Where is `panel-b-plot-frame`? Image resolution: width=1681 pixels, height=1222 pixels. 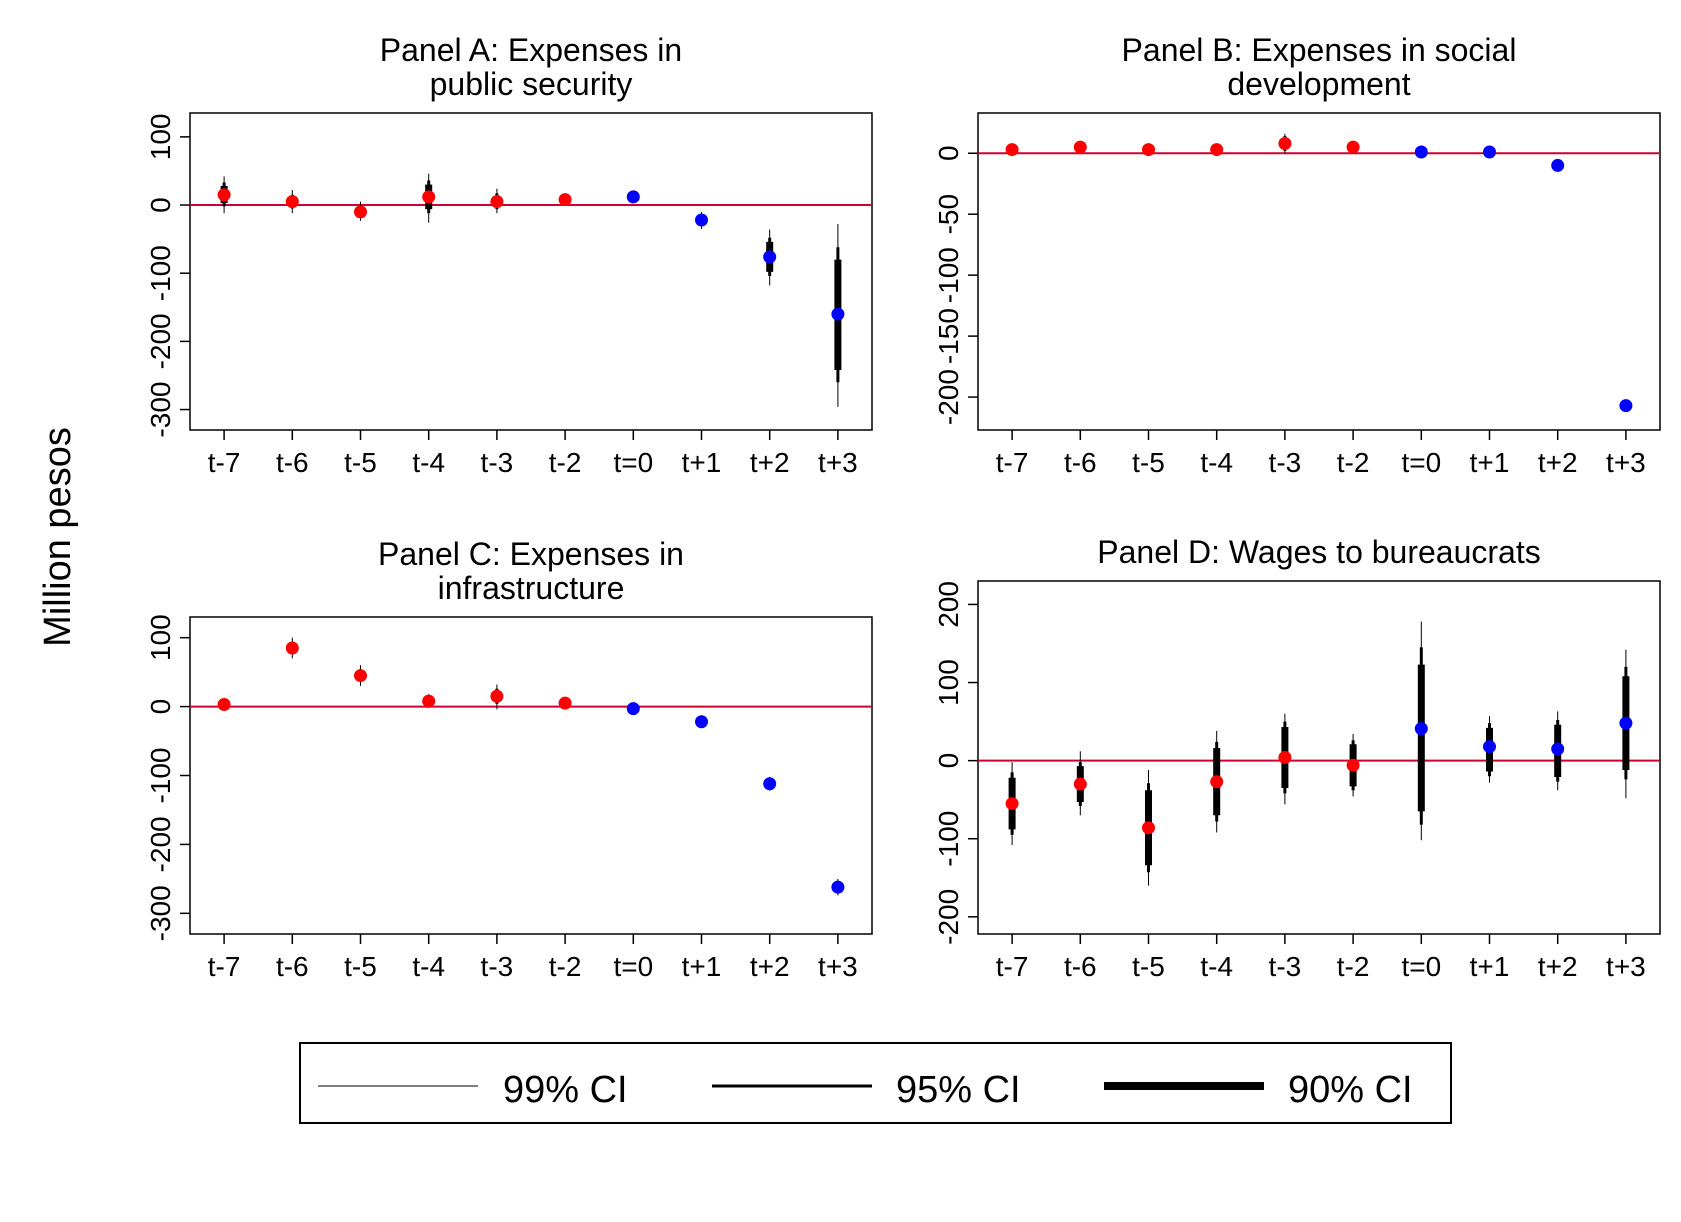 panel-b-plot-frame is located at coordinates (1319, 271).